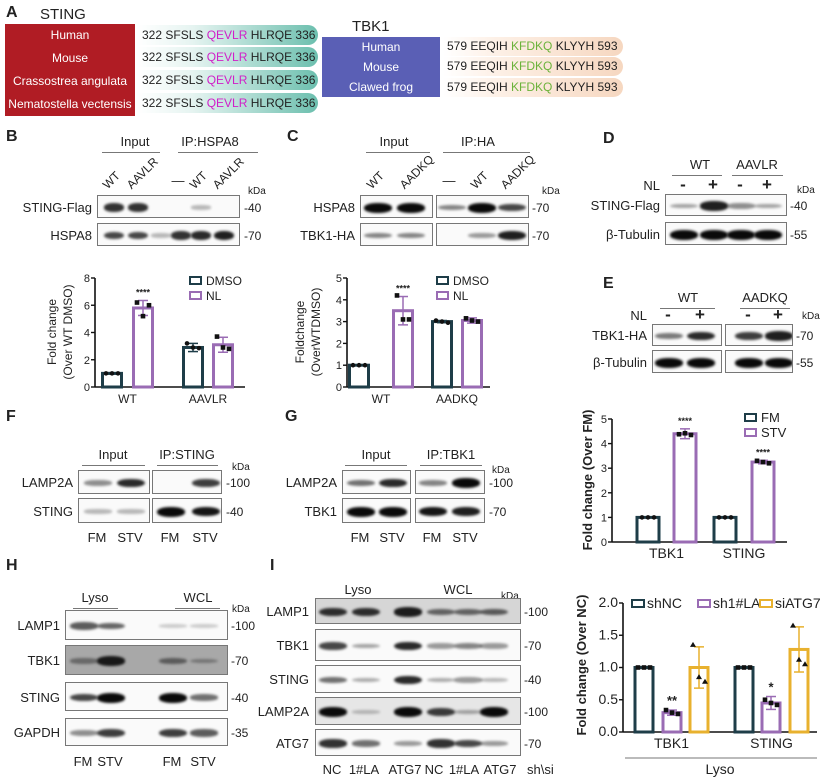  I want to click on lane-label: NC, so click(434, 769).